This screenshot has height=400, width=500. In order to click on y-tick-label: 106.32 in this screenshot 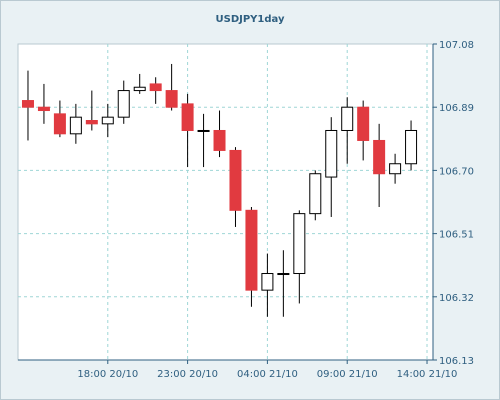, I will do `click(456, 298)`.